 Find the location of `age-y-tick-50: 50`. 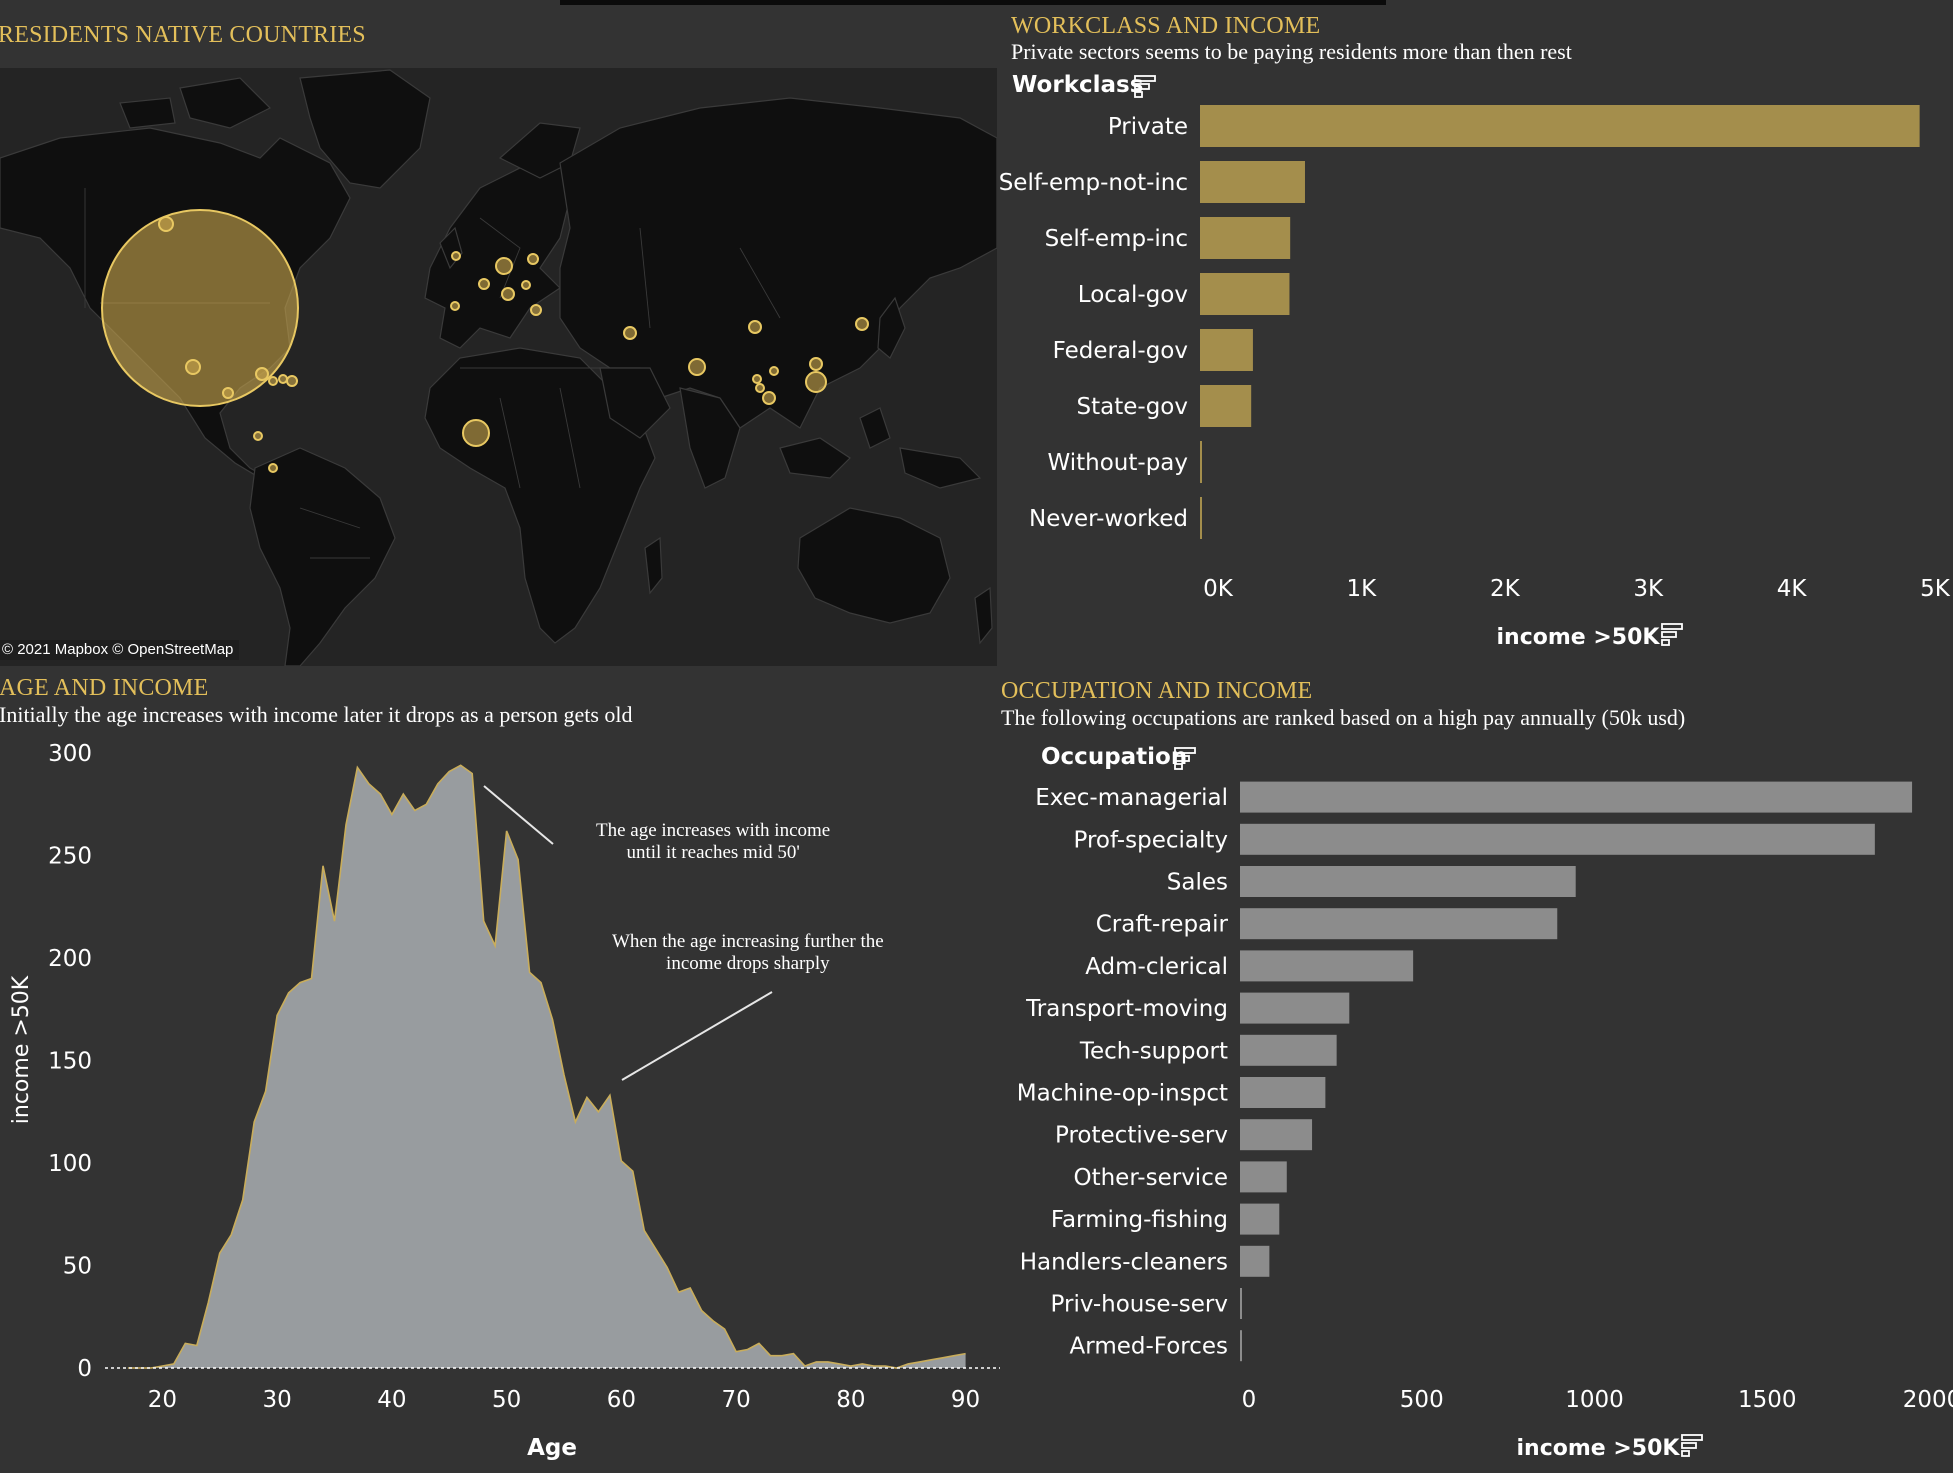

age-y-tick-50: 50 is located at coordinates (77, 1267).